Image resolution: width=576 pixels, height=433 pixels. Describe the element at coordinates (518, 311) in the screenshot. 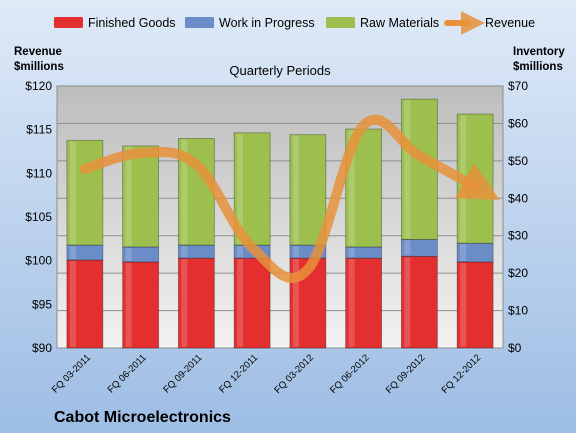

I see `y-right-tick-label: $10` at that location.